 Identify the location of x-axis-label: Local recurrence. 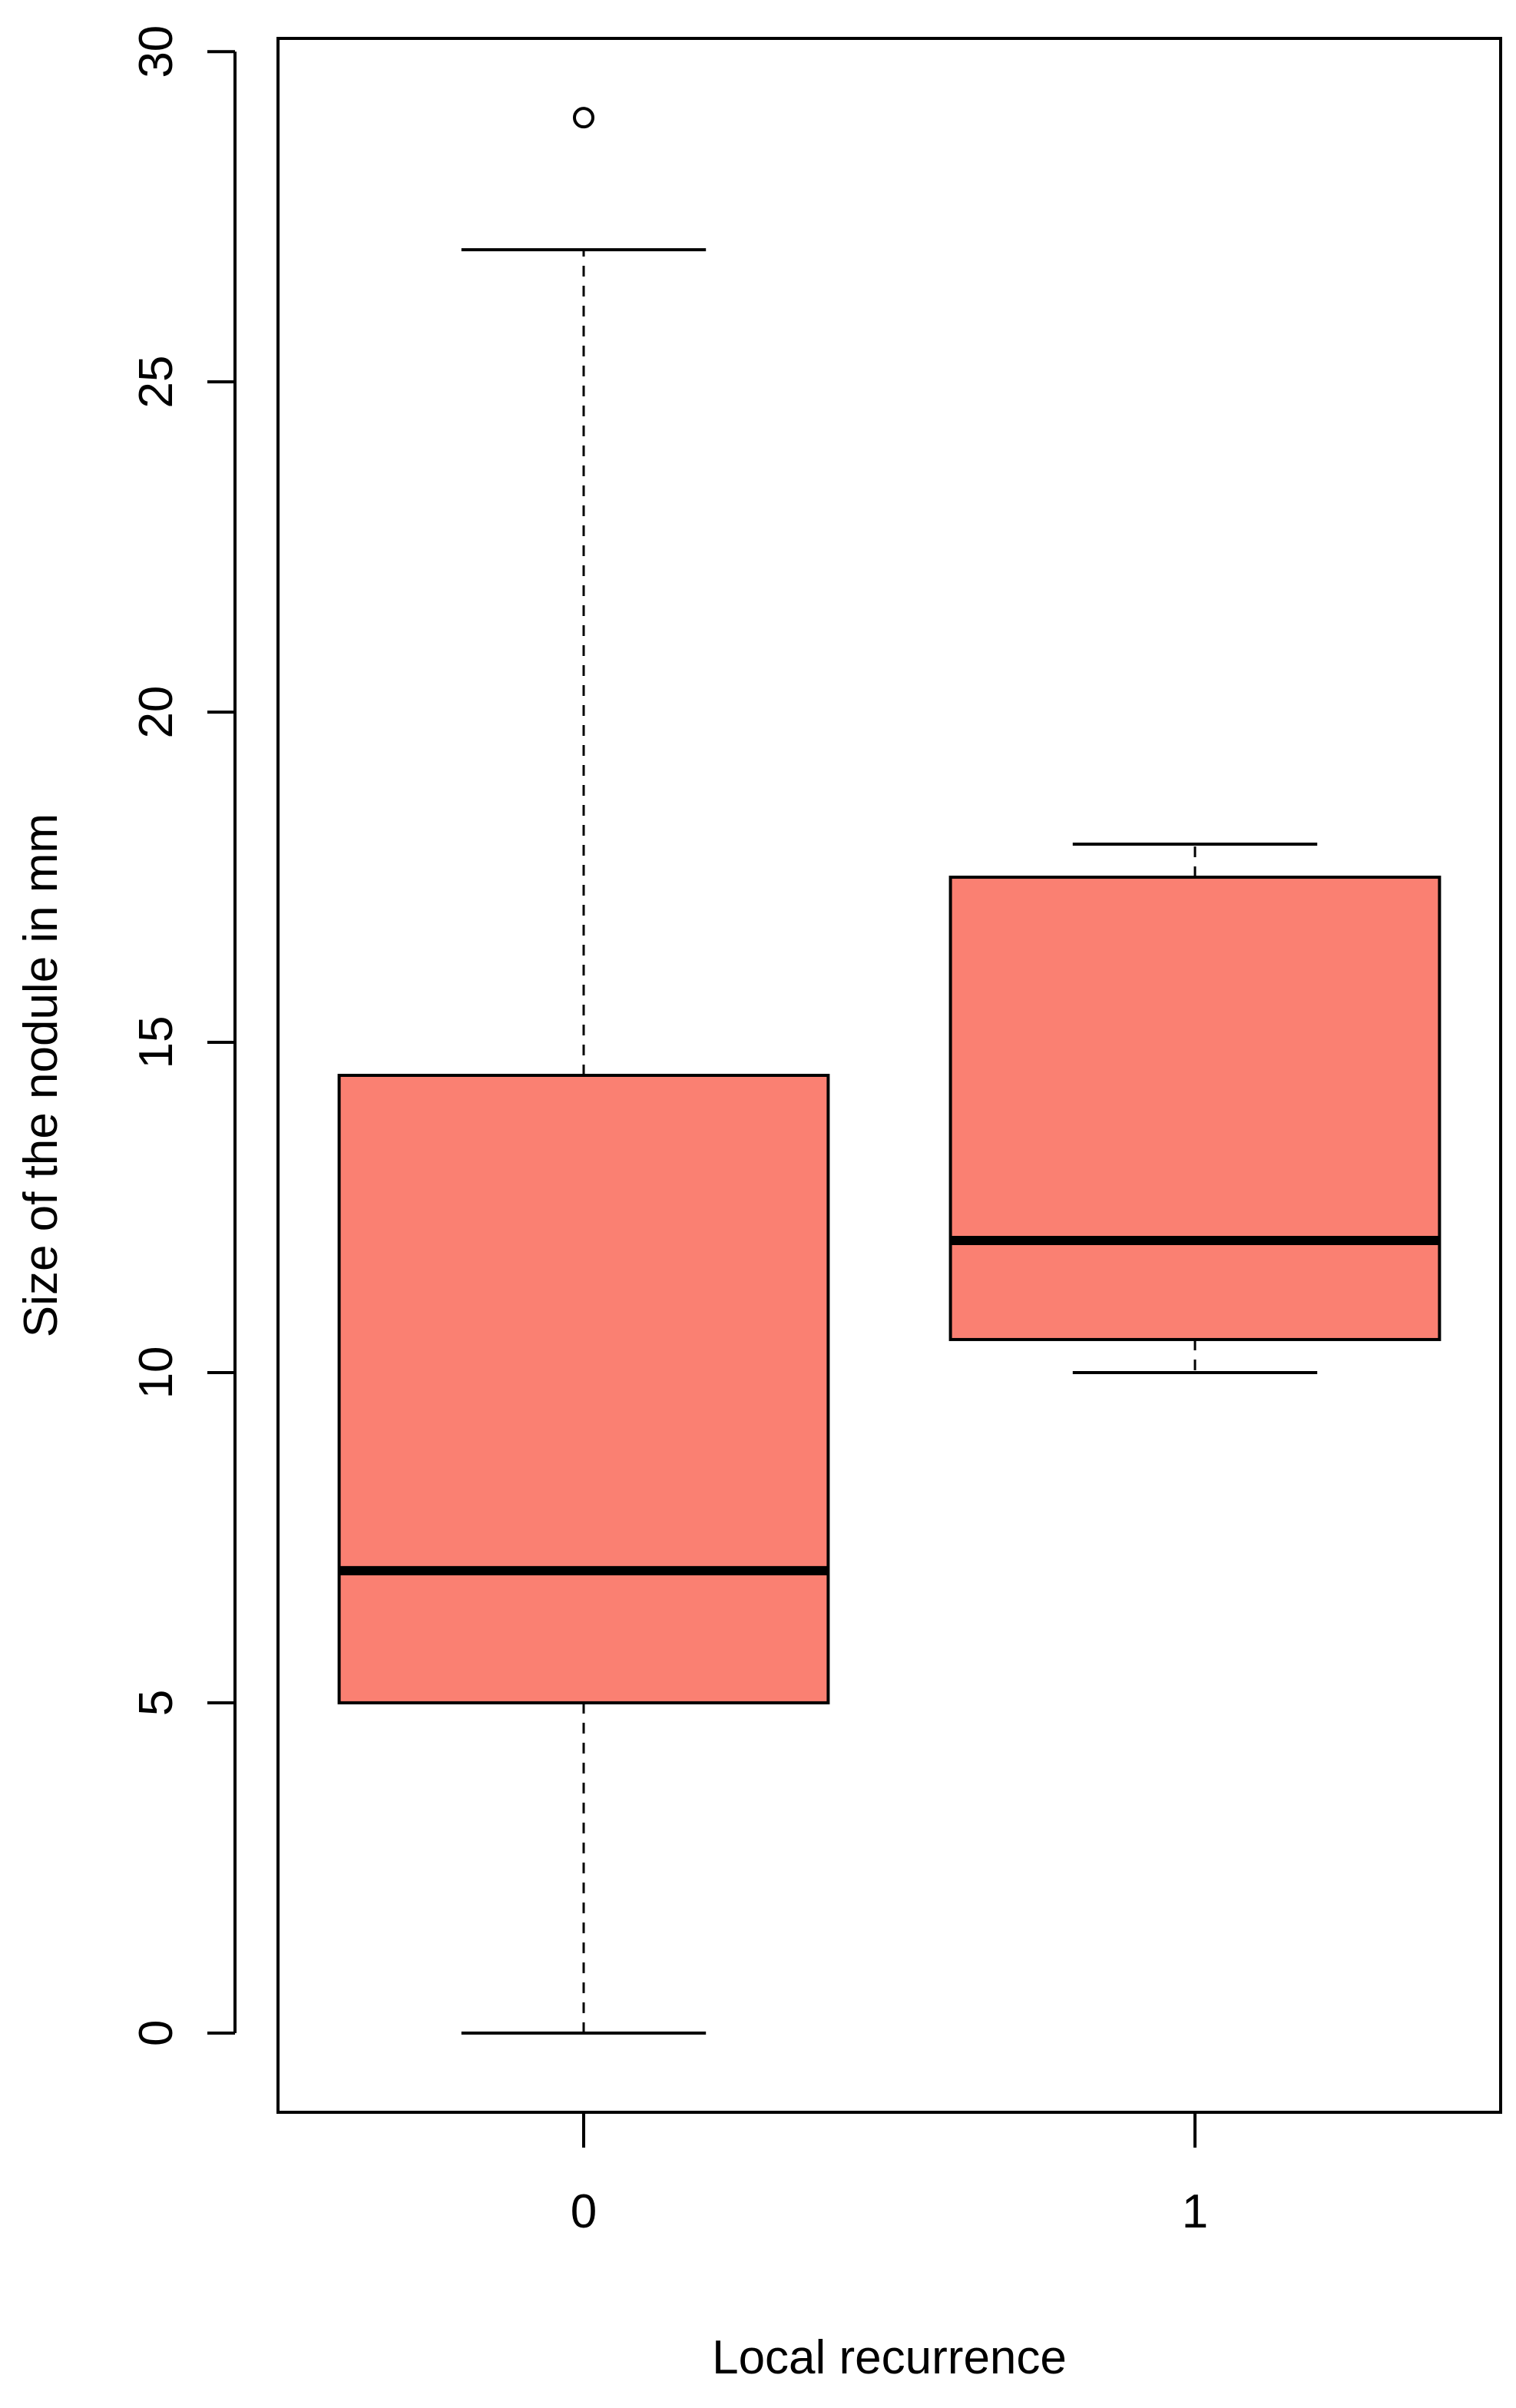
(889, 2357).